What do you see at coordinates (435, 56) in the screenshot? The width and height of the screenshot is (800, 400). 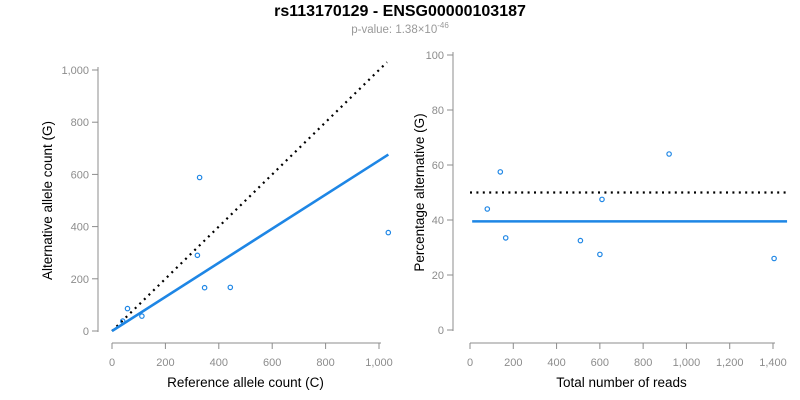 I see `y-tick-label: 100` at bounding box center [435, 56].